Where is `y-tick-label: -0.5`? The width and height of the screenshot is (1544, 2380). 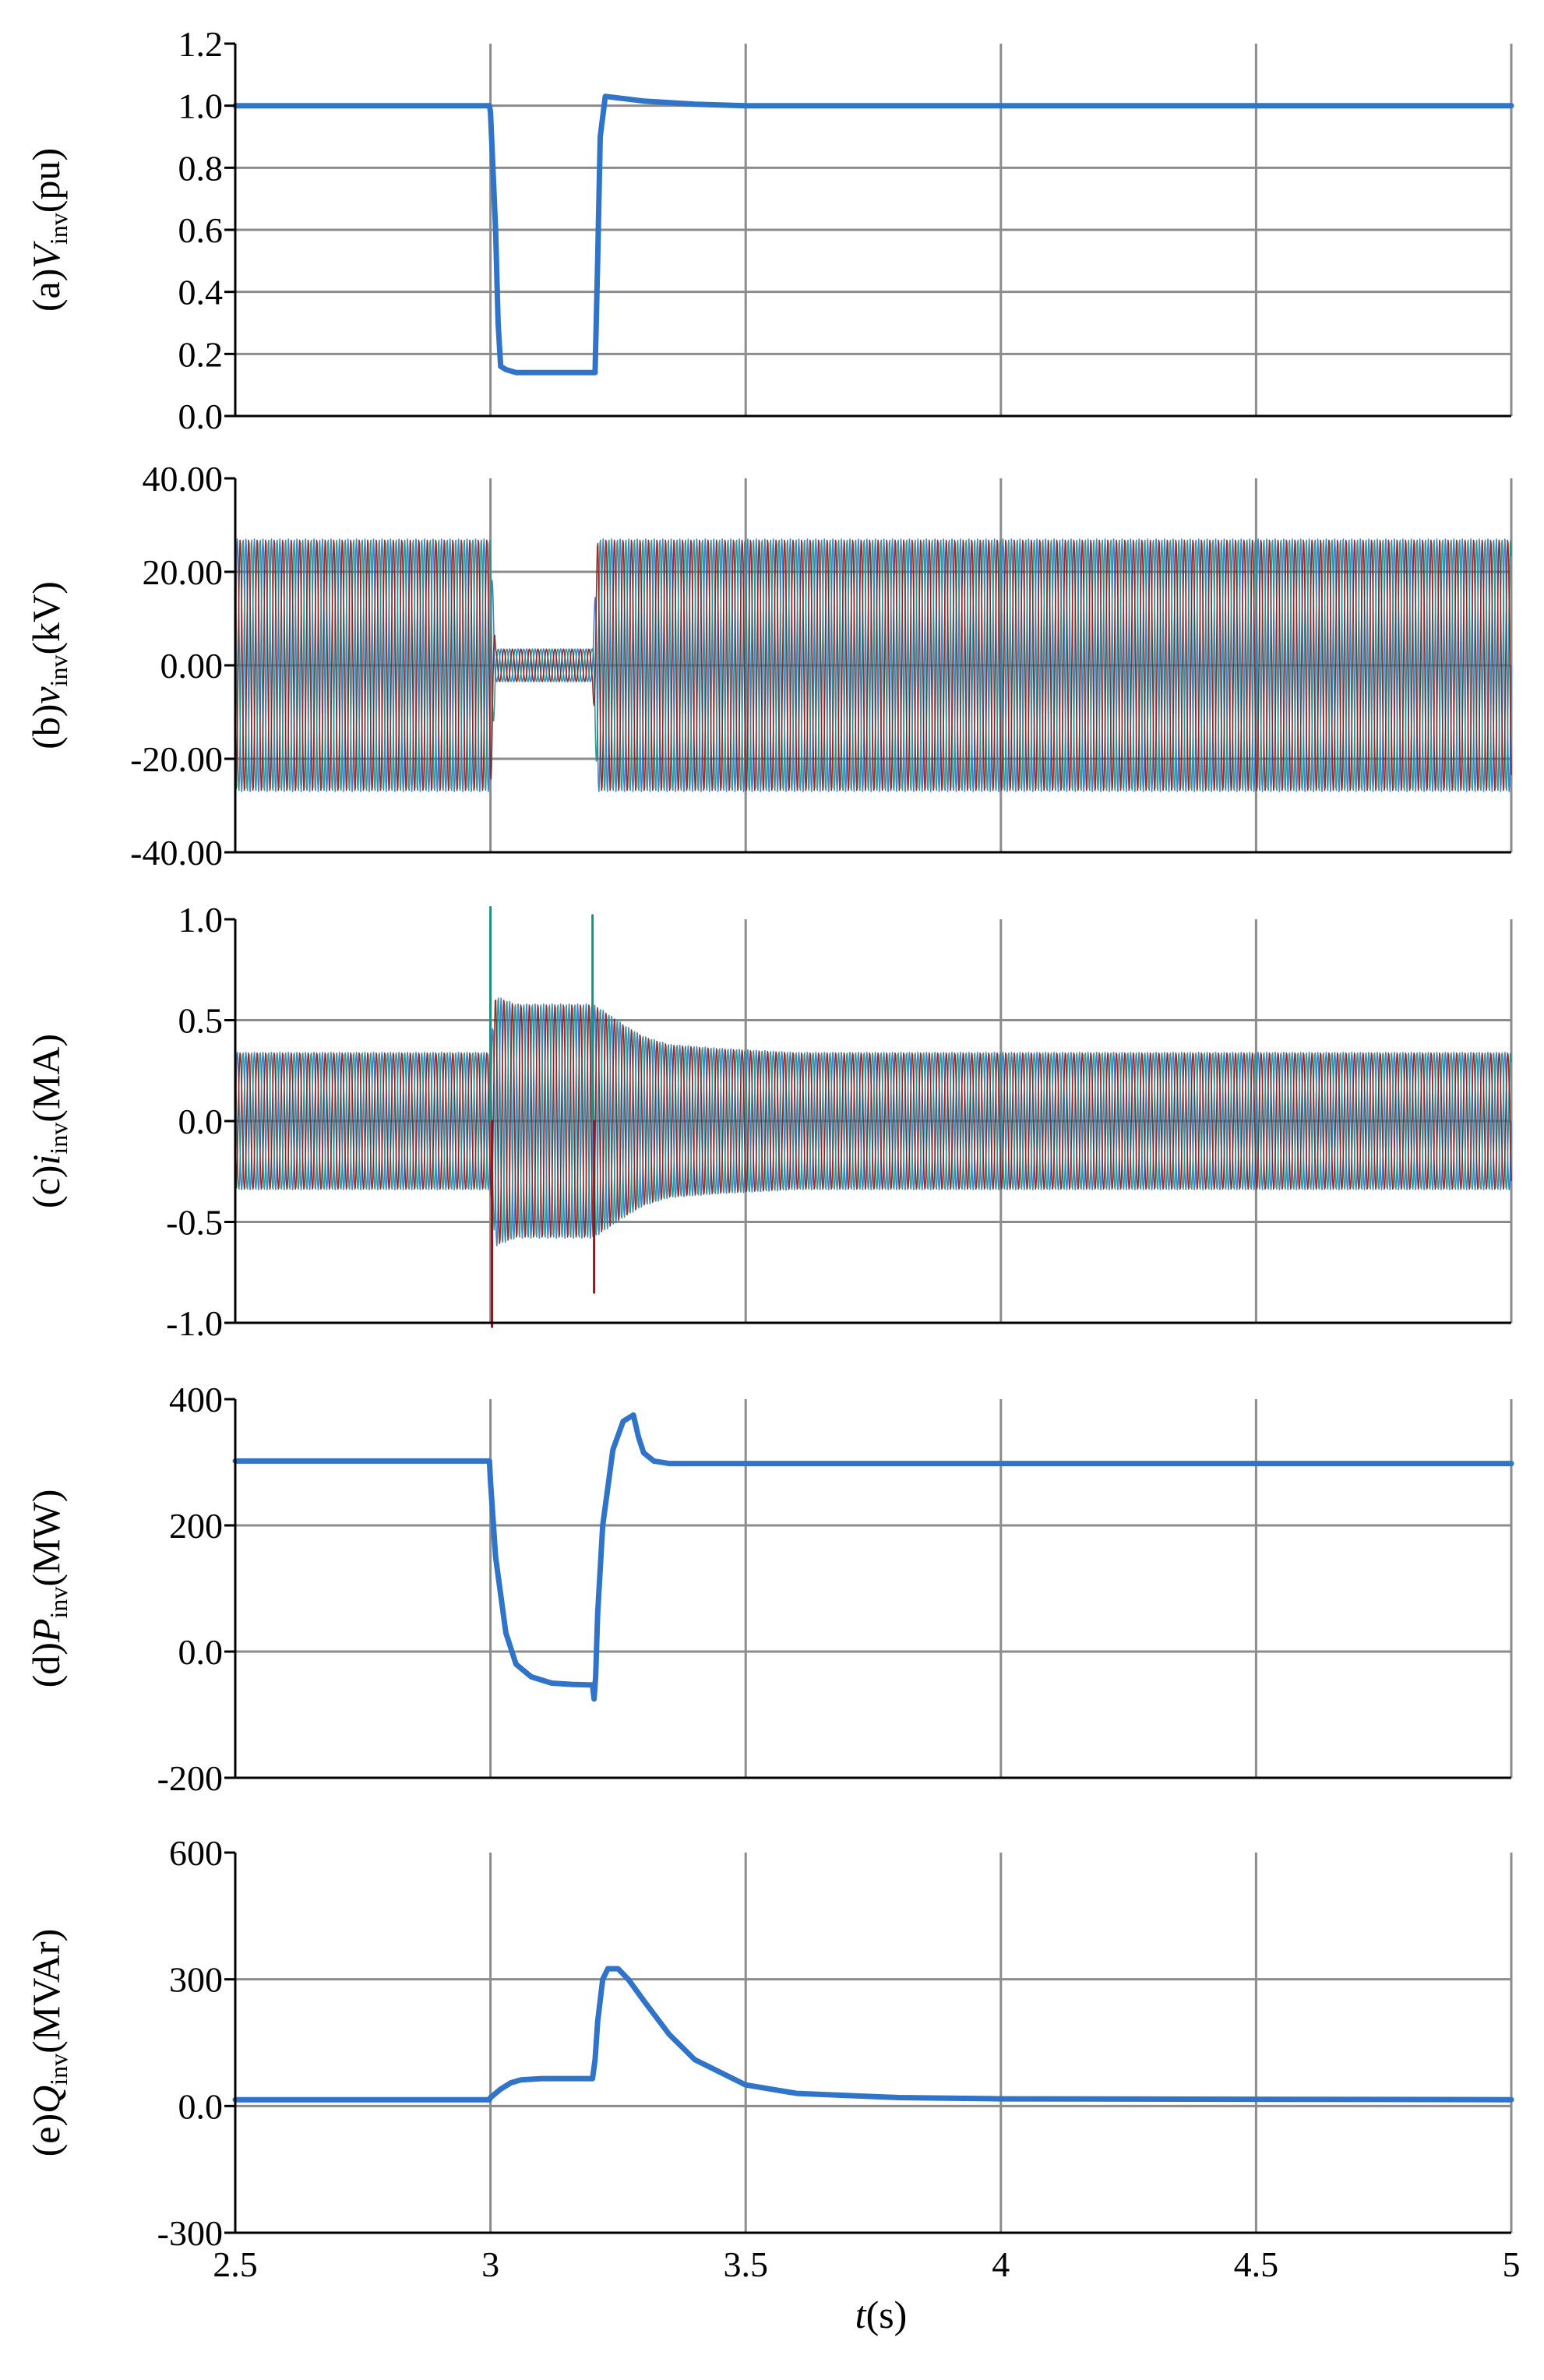
y-tick-label: -0.5 is located at coordinates (194, 1223).